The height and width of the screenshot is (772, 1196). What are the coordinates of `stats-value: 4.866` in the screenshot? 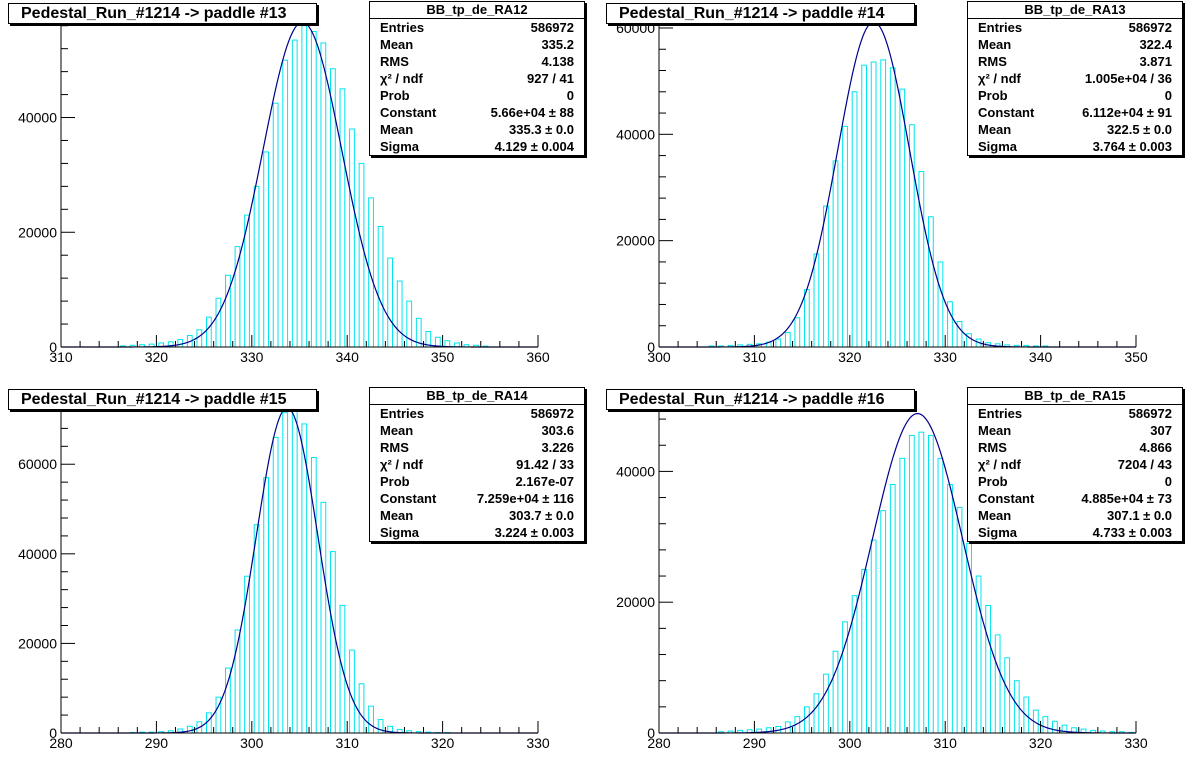 It's located at (1155, 447).